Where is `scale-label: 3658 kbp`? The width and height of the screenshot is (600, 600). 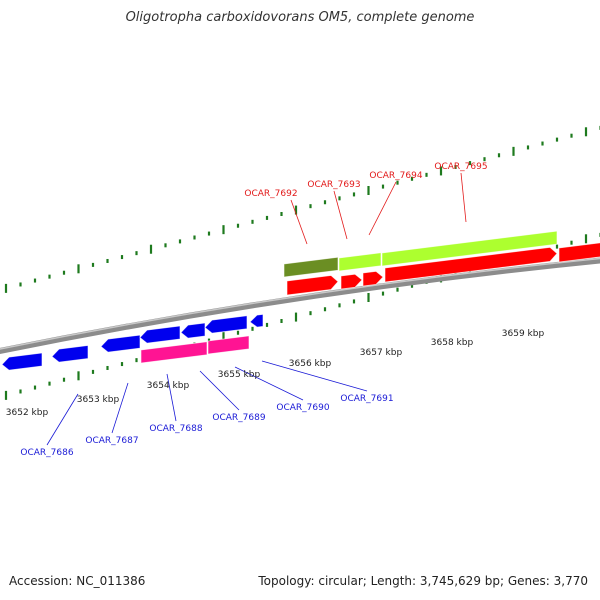 scale-label: 3658 kbp is located at coordinates (452, 343).